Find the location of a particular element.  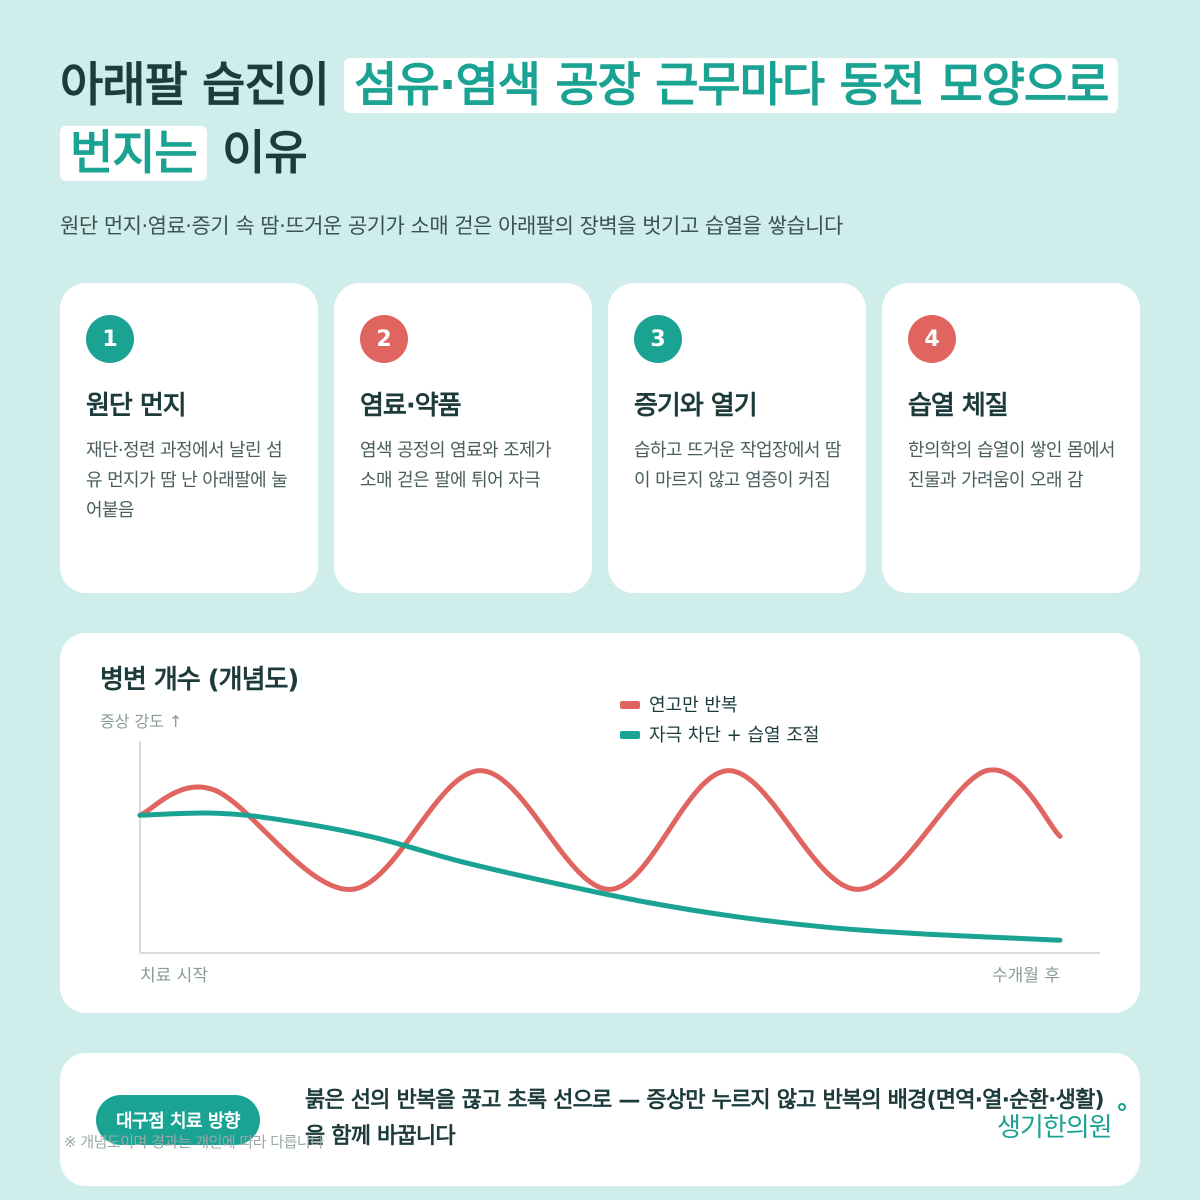

card-number-badge: 3 is located at coordinates (658, 339).